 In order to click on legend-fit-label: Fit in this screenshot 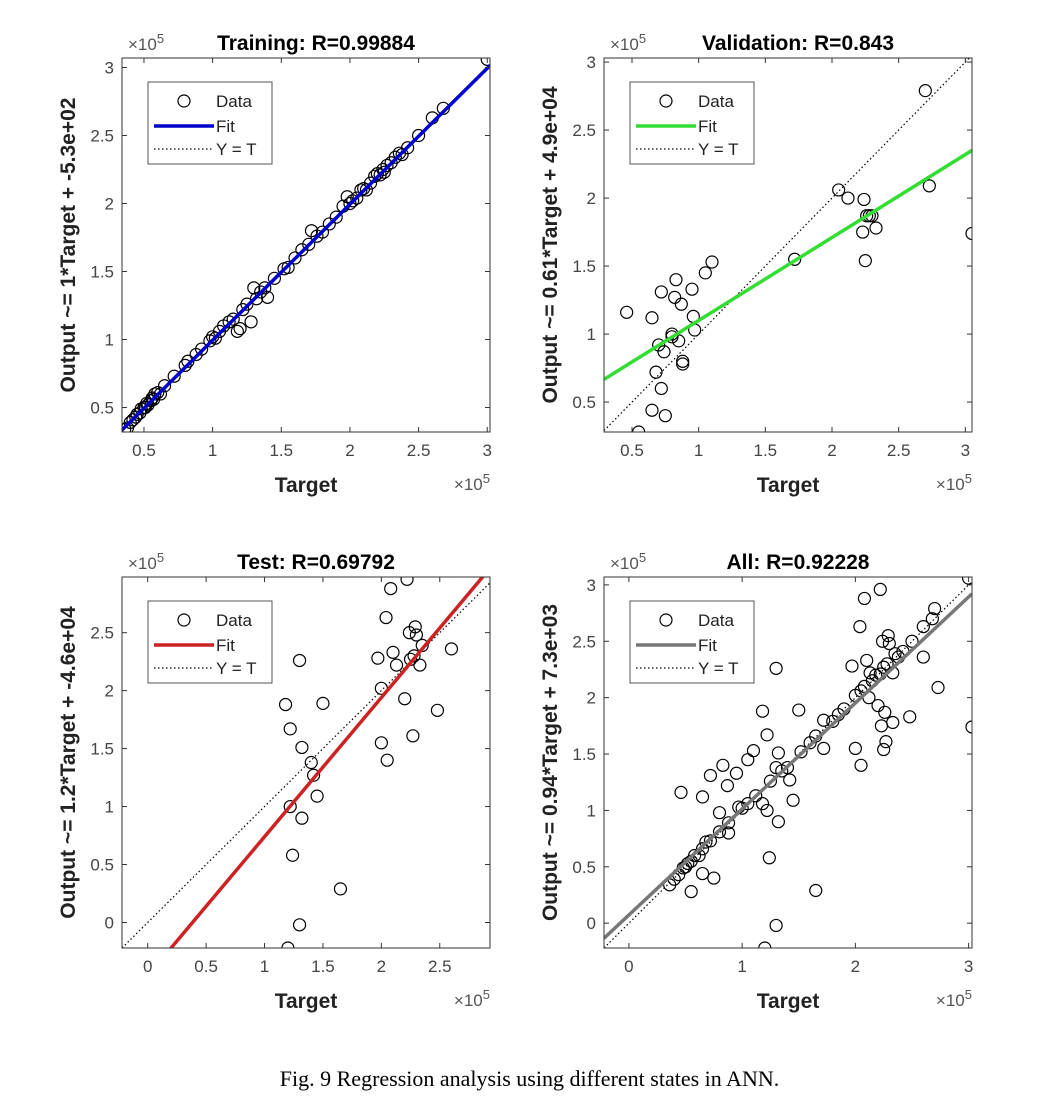, I will do `click(707, 126)`.